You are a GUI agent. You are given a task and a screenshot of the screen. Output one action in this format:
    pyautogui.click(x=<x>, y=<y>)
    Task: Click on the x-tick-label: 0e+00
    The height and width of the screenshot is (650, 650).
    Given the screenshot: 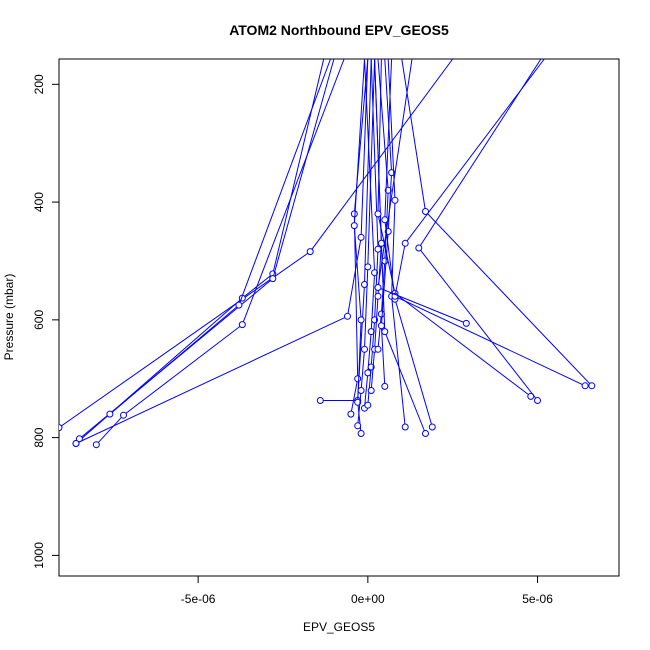 What is the action you would take?
    pyautogui.click(x=368, y=599)
    